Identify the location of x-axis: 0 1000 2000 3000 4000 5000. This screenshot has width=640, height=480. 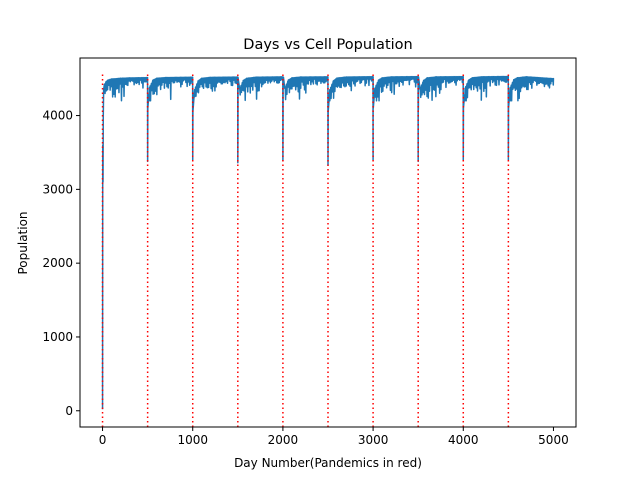
(334, 437).